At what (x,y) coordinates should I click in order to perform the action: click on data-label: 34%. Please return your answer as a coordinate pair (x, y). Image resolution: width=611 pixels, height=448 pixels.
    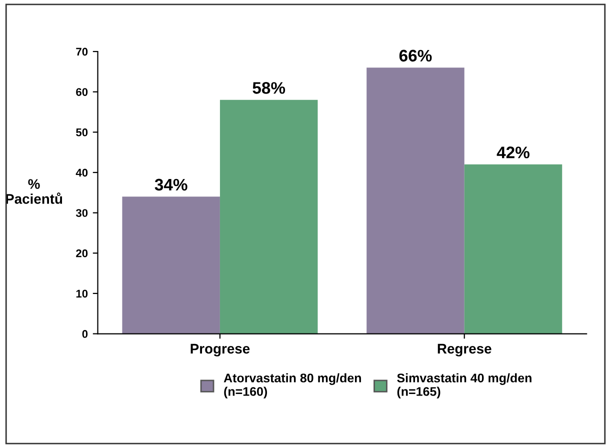
    Looking at the image, I should click on (171, 184).